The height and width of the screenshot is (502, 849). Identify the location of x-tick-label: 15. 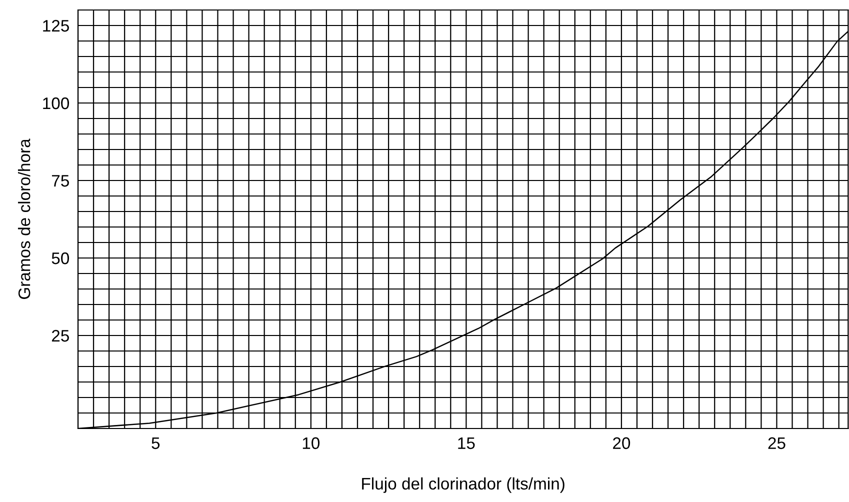
(466, 443).